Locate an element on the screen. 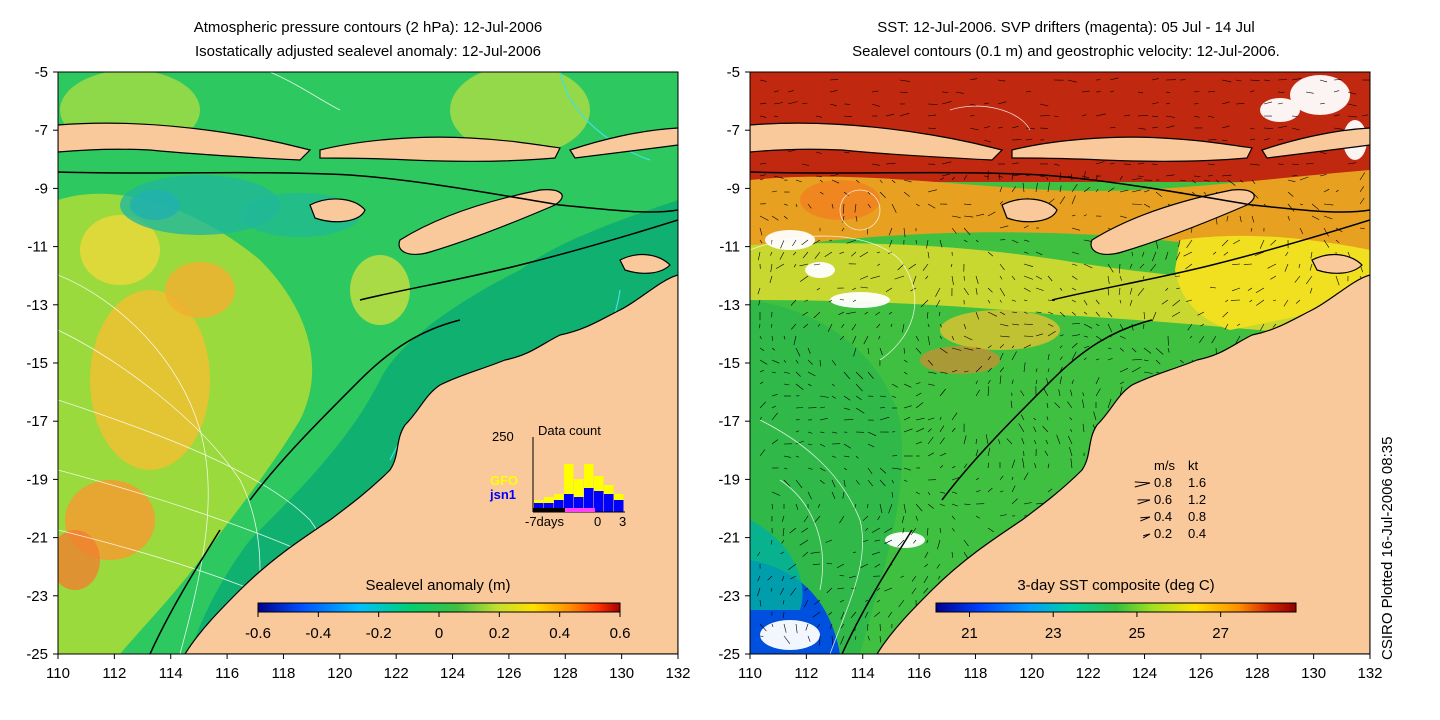 The height and width of the screenshot is (720, 1440). right-lat-tick-label: -7 is located at coordinates (733, 130).